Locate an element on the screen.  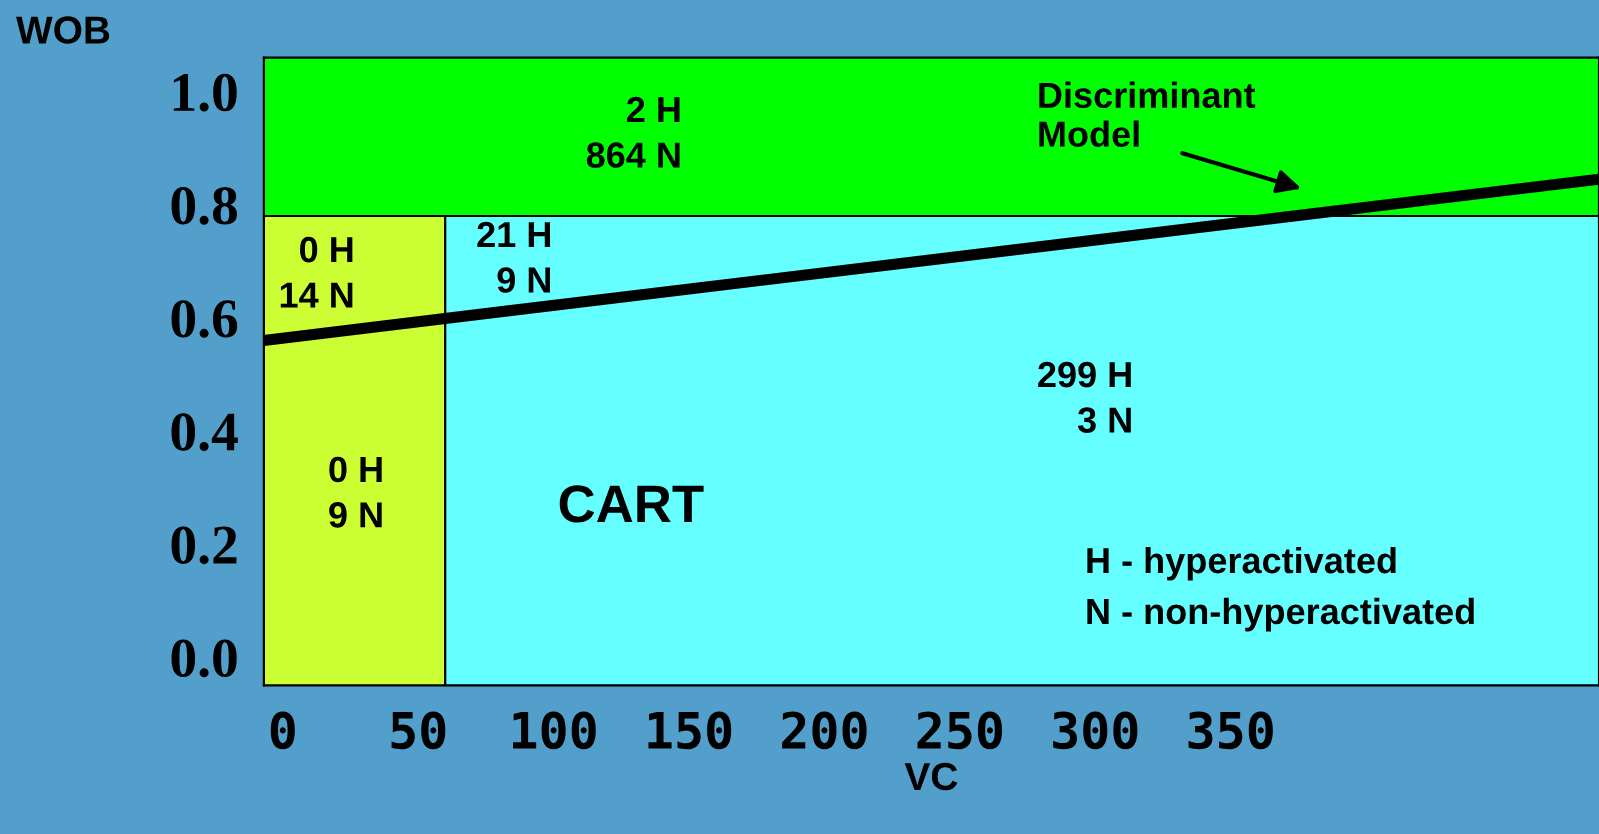
annotation: 0 H 9 N is located at coordinates (355, 492).